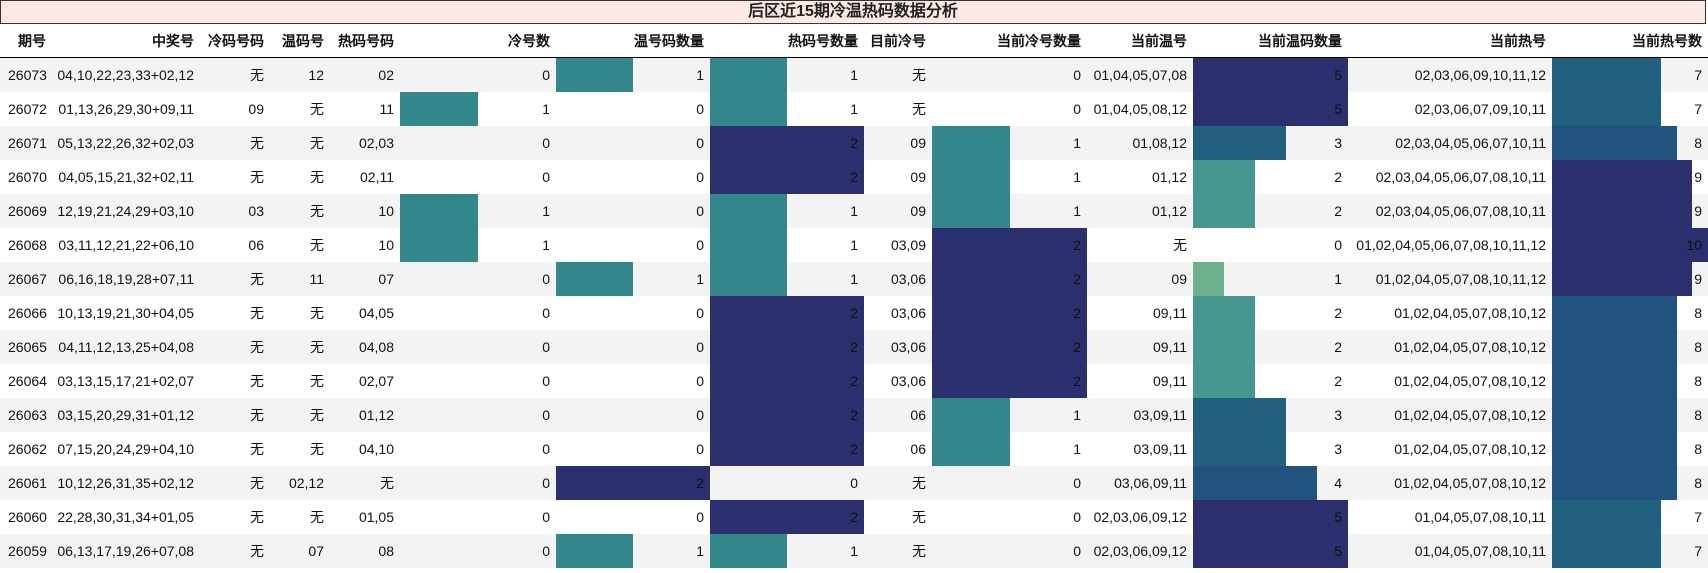  What do you see at coordinates (1338, 517) in the screenshot?
I see `cell-cur_warm_n: 5` at bounding box center [1338, 517].